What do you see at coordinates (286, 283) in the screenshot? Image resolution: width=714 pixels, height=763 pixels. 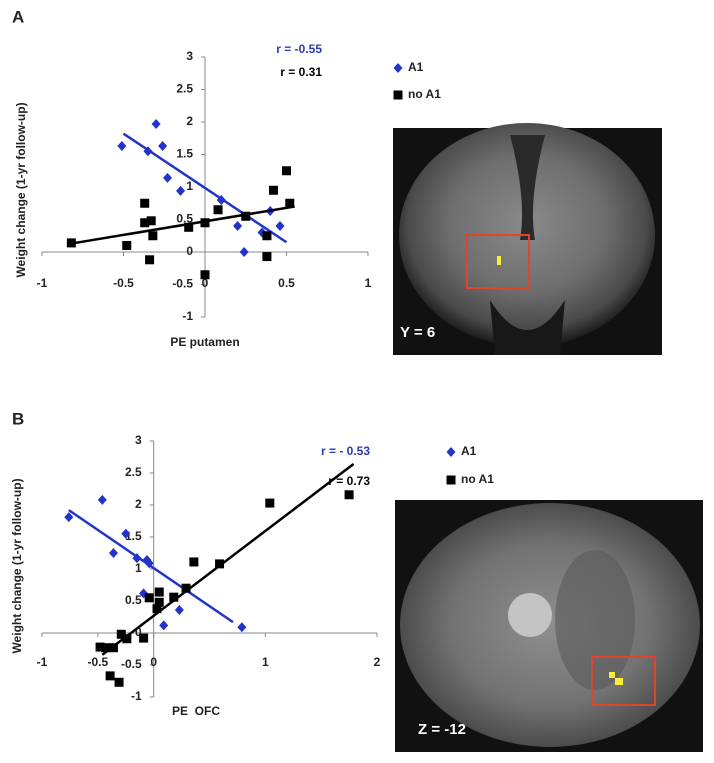 I see `x-tick-label: 0.5` at bounding box center [286, 283].